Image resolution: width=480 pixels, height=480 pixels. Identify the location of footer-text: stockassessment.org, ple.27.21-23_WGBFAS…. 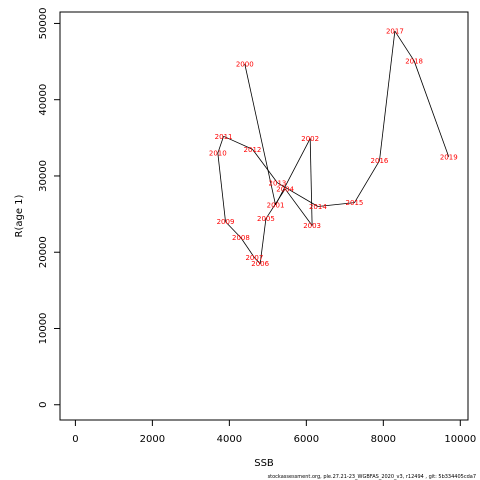
(372, 477).